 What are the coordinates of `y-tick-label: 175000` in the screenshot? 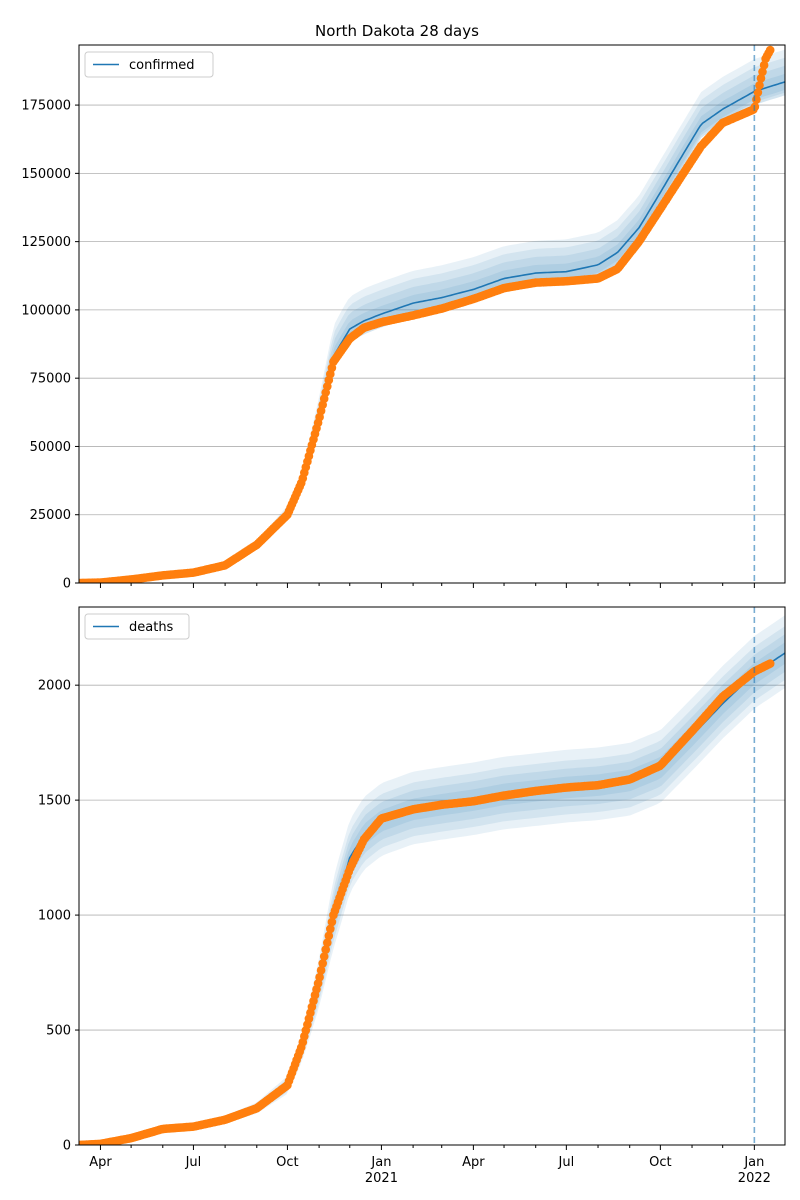 It's located at (46, 106).